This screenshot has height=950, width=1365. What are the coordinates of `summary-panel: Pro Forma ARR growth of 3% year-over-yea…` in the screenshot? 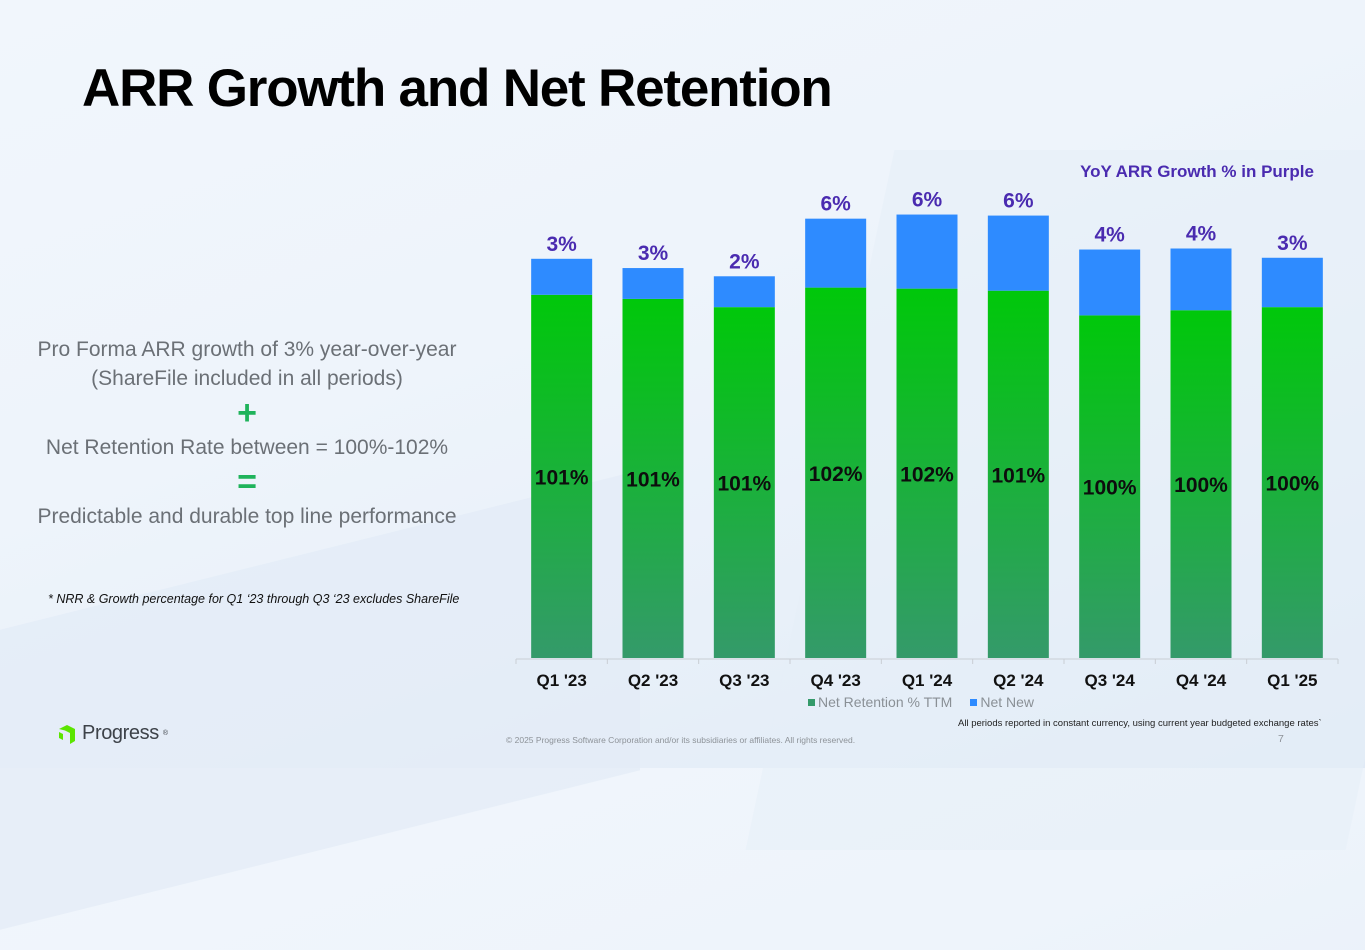 It's located at (247, 433).